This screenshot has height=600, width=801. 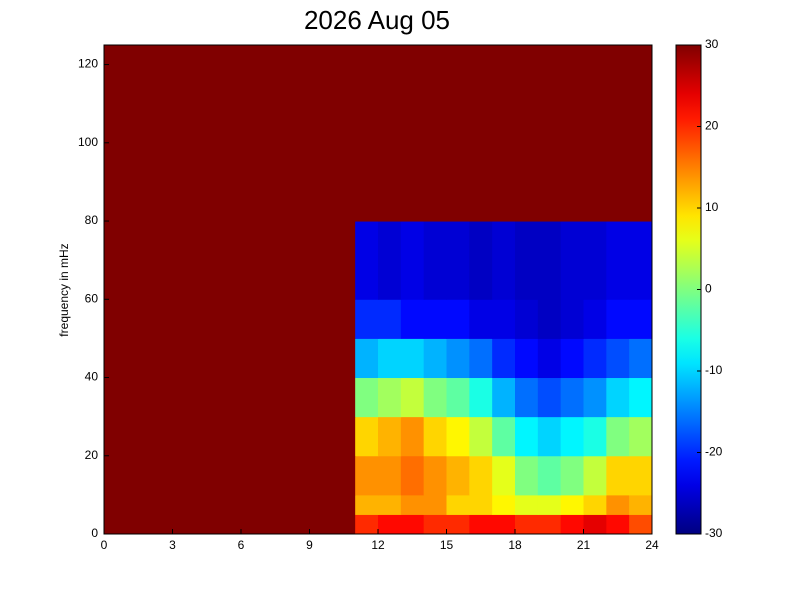 What do you see at coordinates (88, 142) in the screenshot?
I see `y-tick-label: 100` at bounding box center [88, 142].